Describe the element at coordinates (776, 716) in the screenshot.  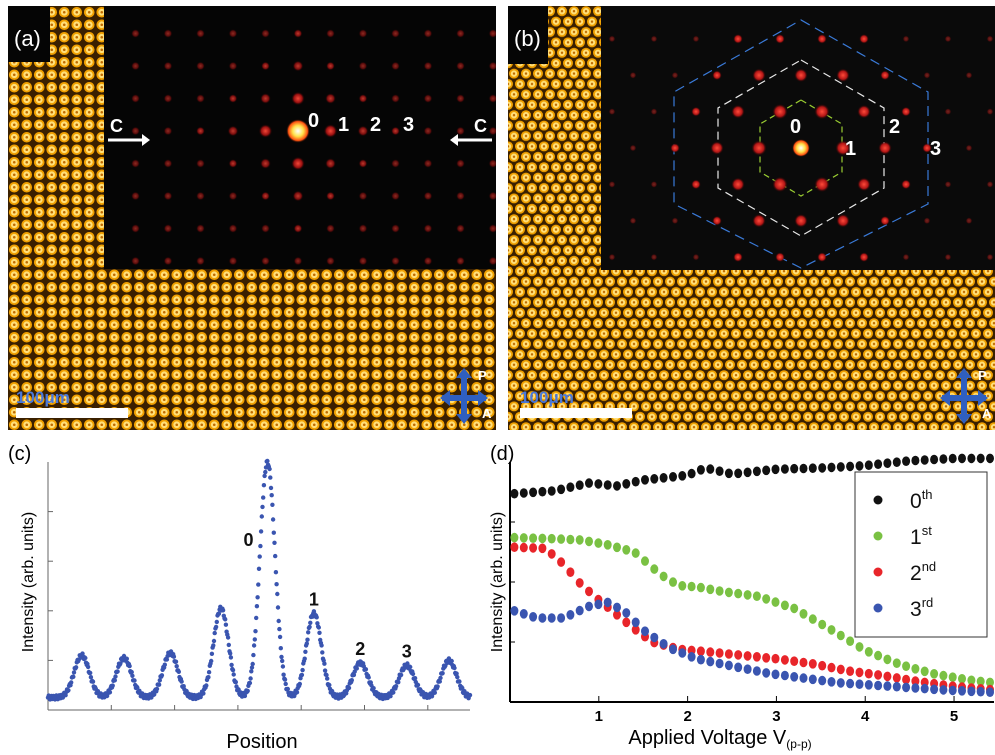
I see `chart-d-x-tick-label: 3` at that location.